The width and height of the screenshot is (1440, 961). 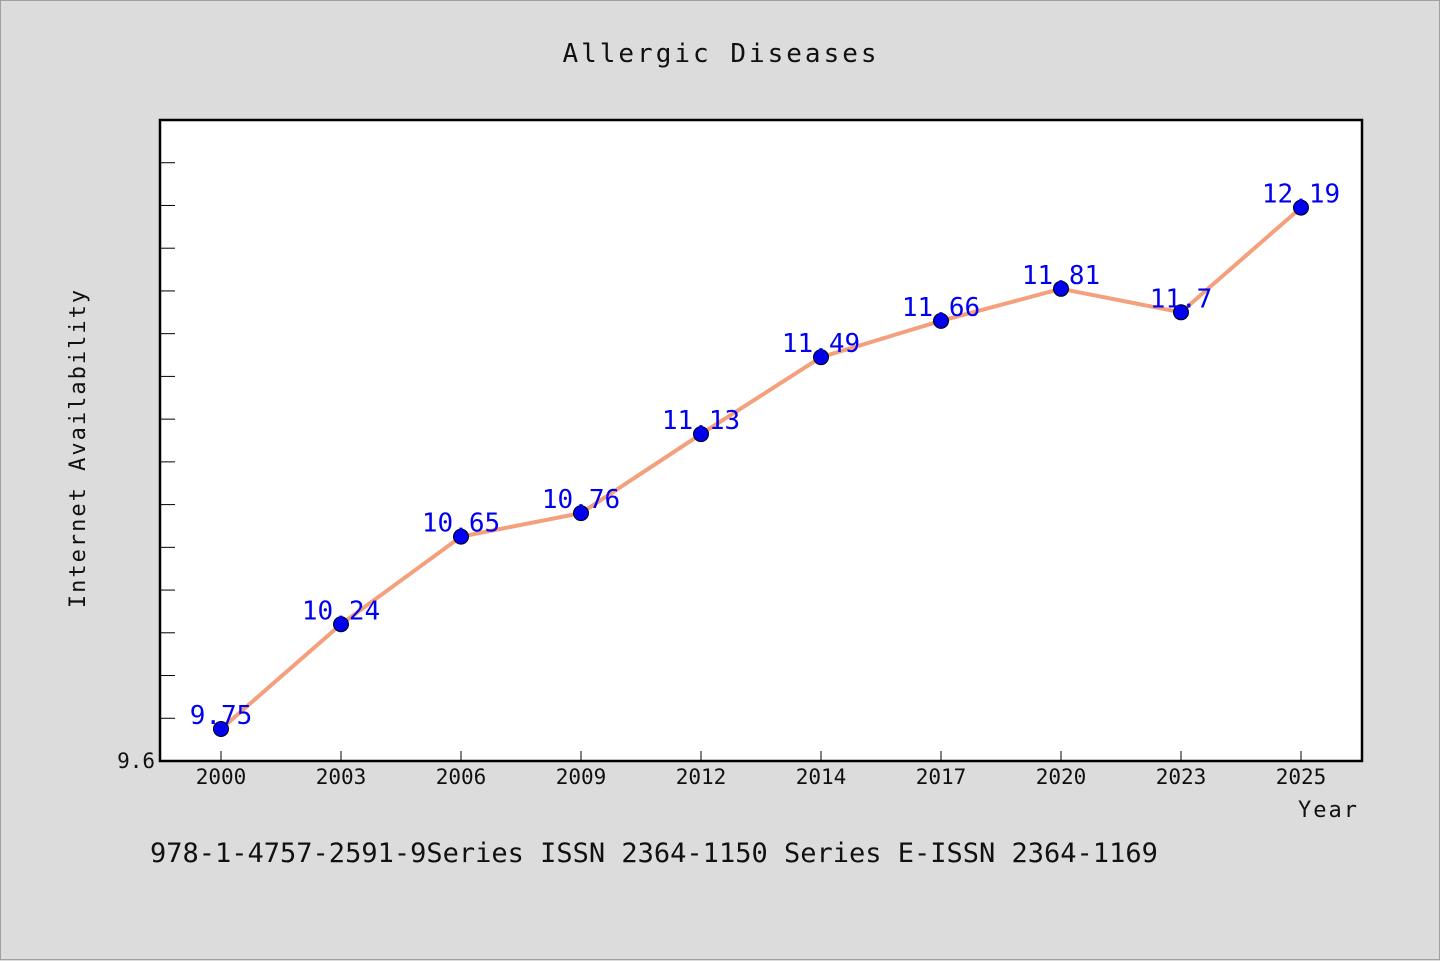 I want to click on x-tick-label: 2017, so click(x=941, y=777).